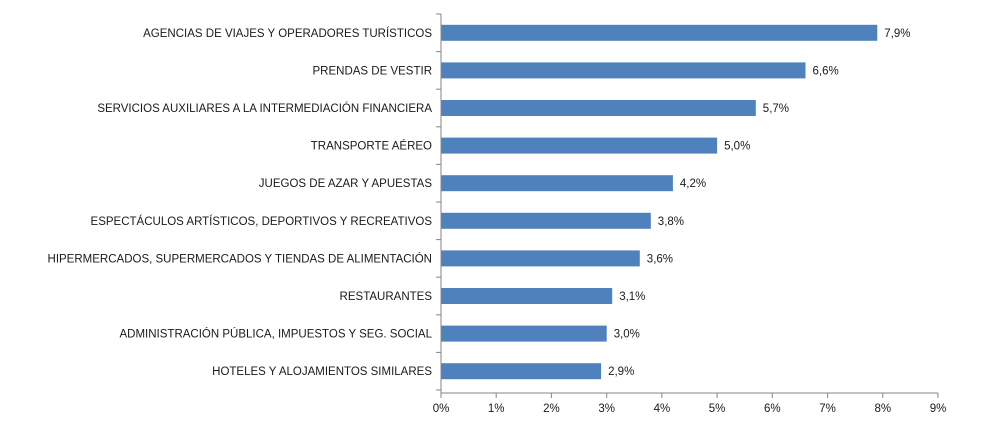  What do you see at coordinates (441, 409) in the screenshot?
I see `x-tick-label: 0%` at bounding box center [441, 409].